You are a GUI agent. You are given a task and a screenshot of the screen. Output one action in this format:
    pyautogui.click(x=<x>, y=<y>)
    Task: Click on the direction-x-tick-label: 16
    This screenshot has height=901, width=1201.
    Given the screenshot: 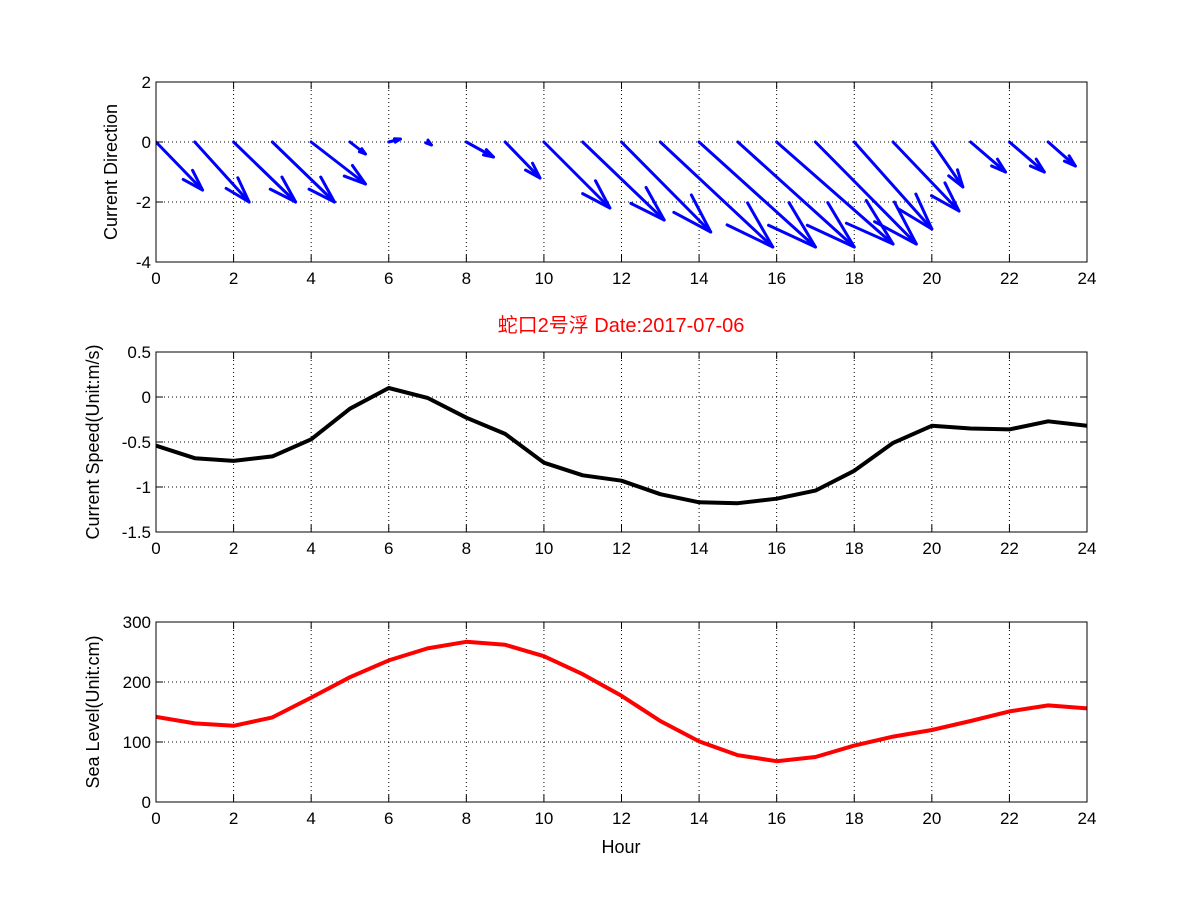 What is the action you would take?
    pyautogui.click(x=776, y=278)
    